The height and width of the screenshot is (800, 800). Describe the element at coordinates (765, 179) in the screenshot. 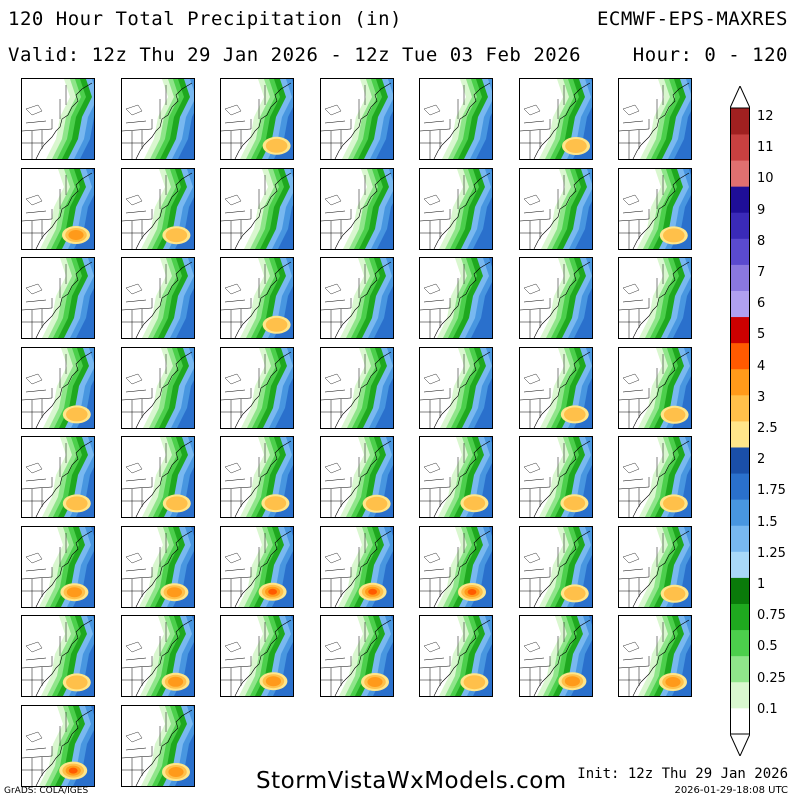

I see `colorbar-label: 10` at that location.